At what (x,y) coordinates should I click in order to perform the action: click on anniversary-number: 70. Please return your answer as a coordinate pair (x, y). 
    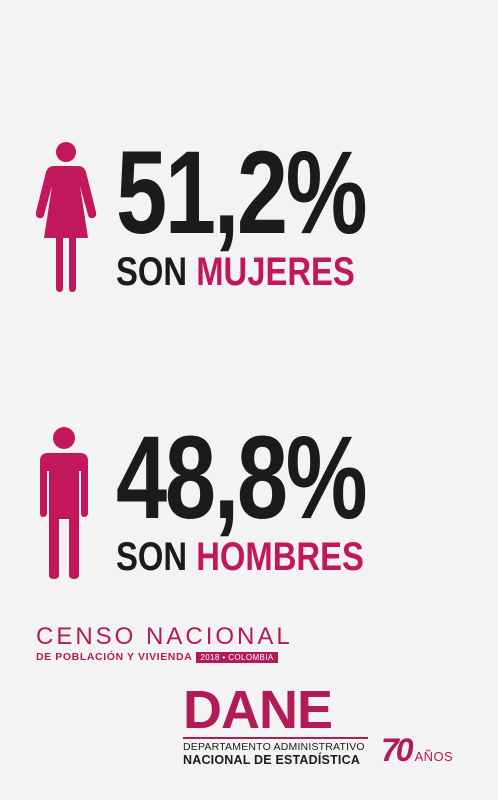
    Looking at the image, I should click on (397, 750).